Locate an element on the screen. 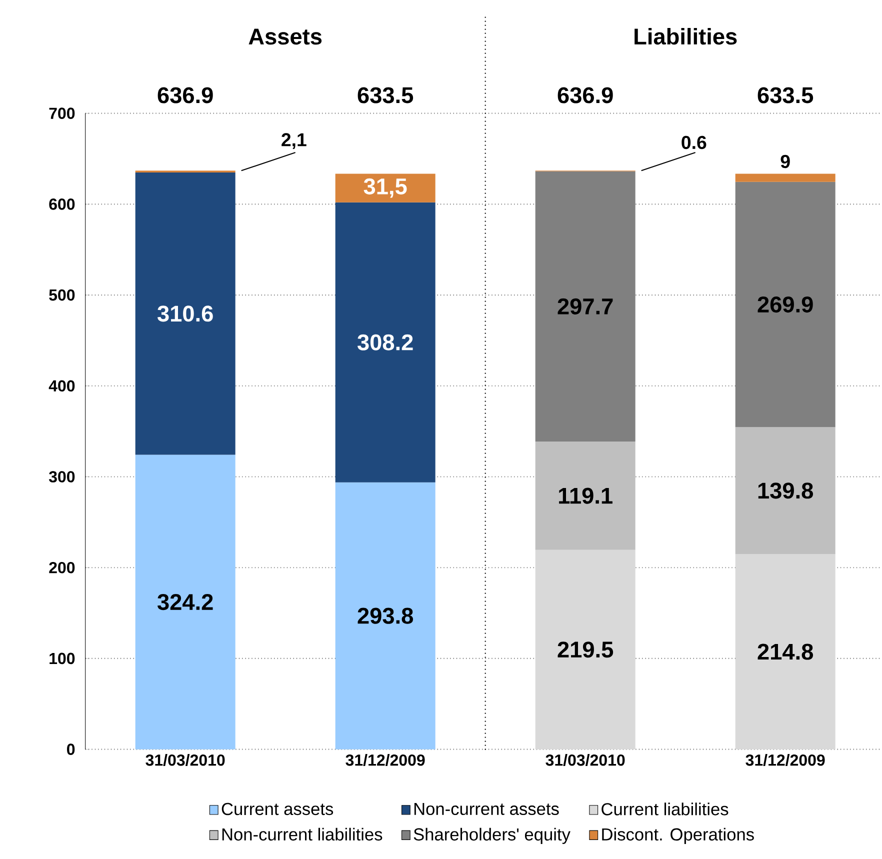 Image resolution: width=882 pixels, height=859 pixels. legend-label: Non-current assets is located at coordinates (486, 809).